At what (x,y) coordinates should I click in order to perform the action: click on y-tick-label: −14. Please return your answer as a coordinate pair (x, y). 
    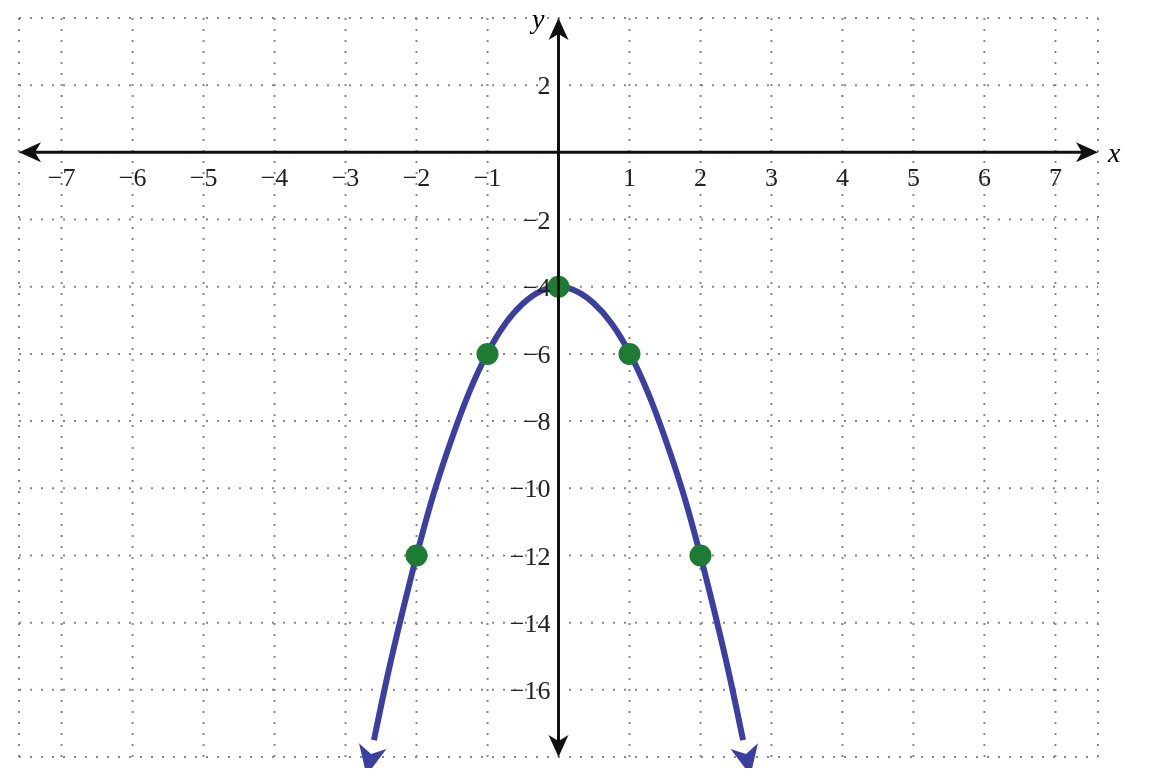
    Looking at the image, I should click on (530, 623).